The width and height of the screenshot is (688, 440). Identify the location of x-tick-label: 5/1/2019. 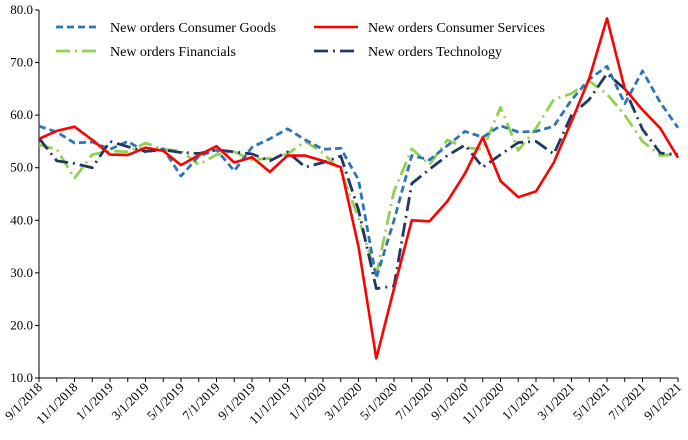
(165, 401).